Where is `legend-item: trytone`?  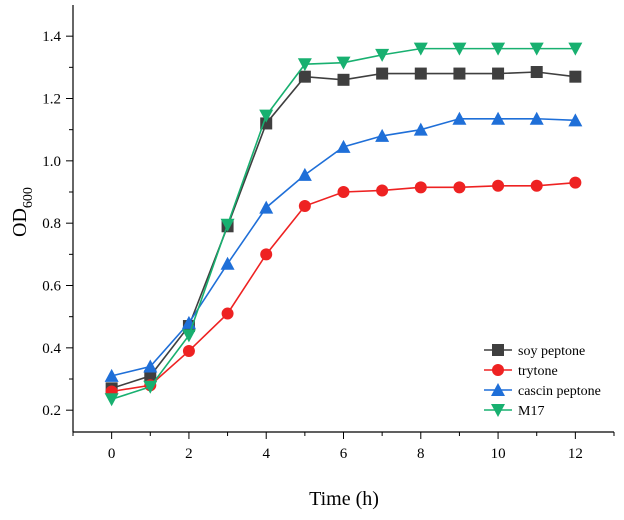
legend-item: trytone is located at coordinates (521, 371).